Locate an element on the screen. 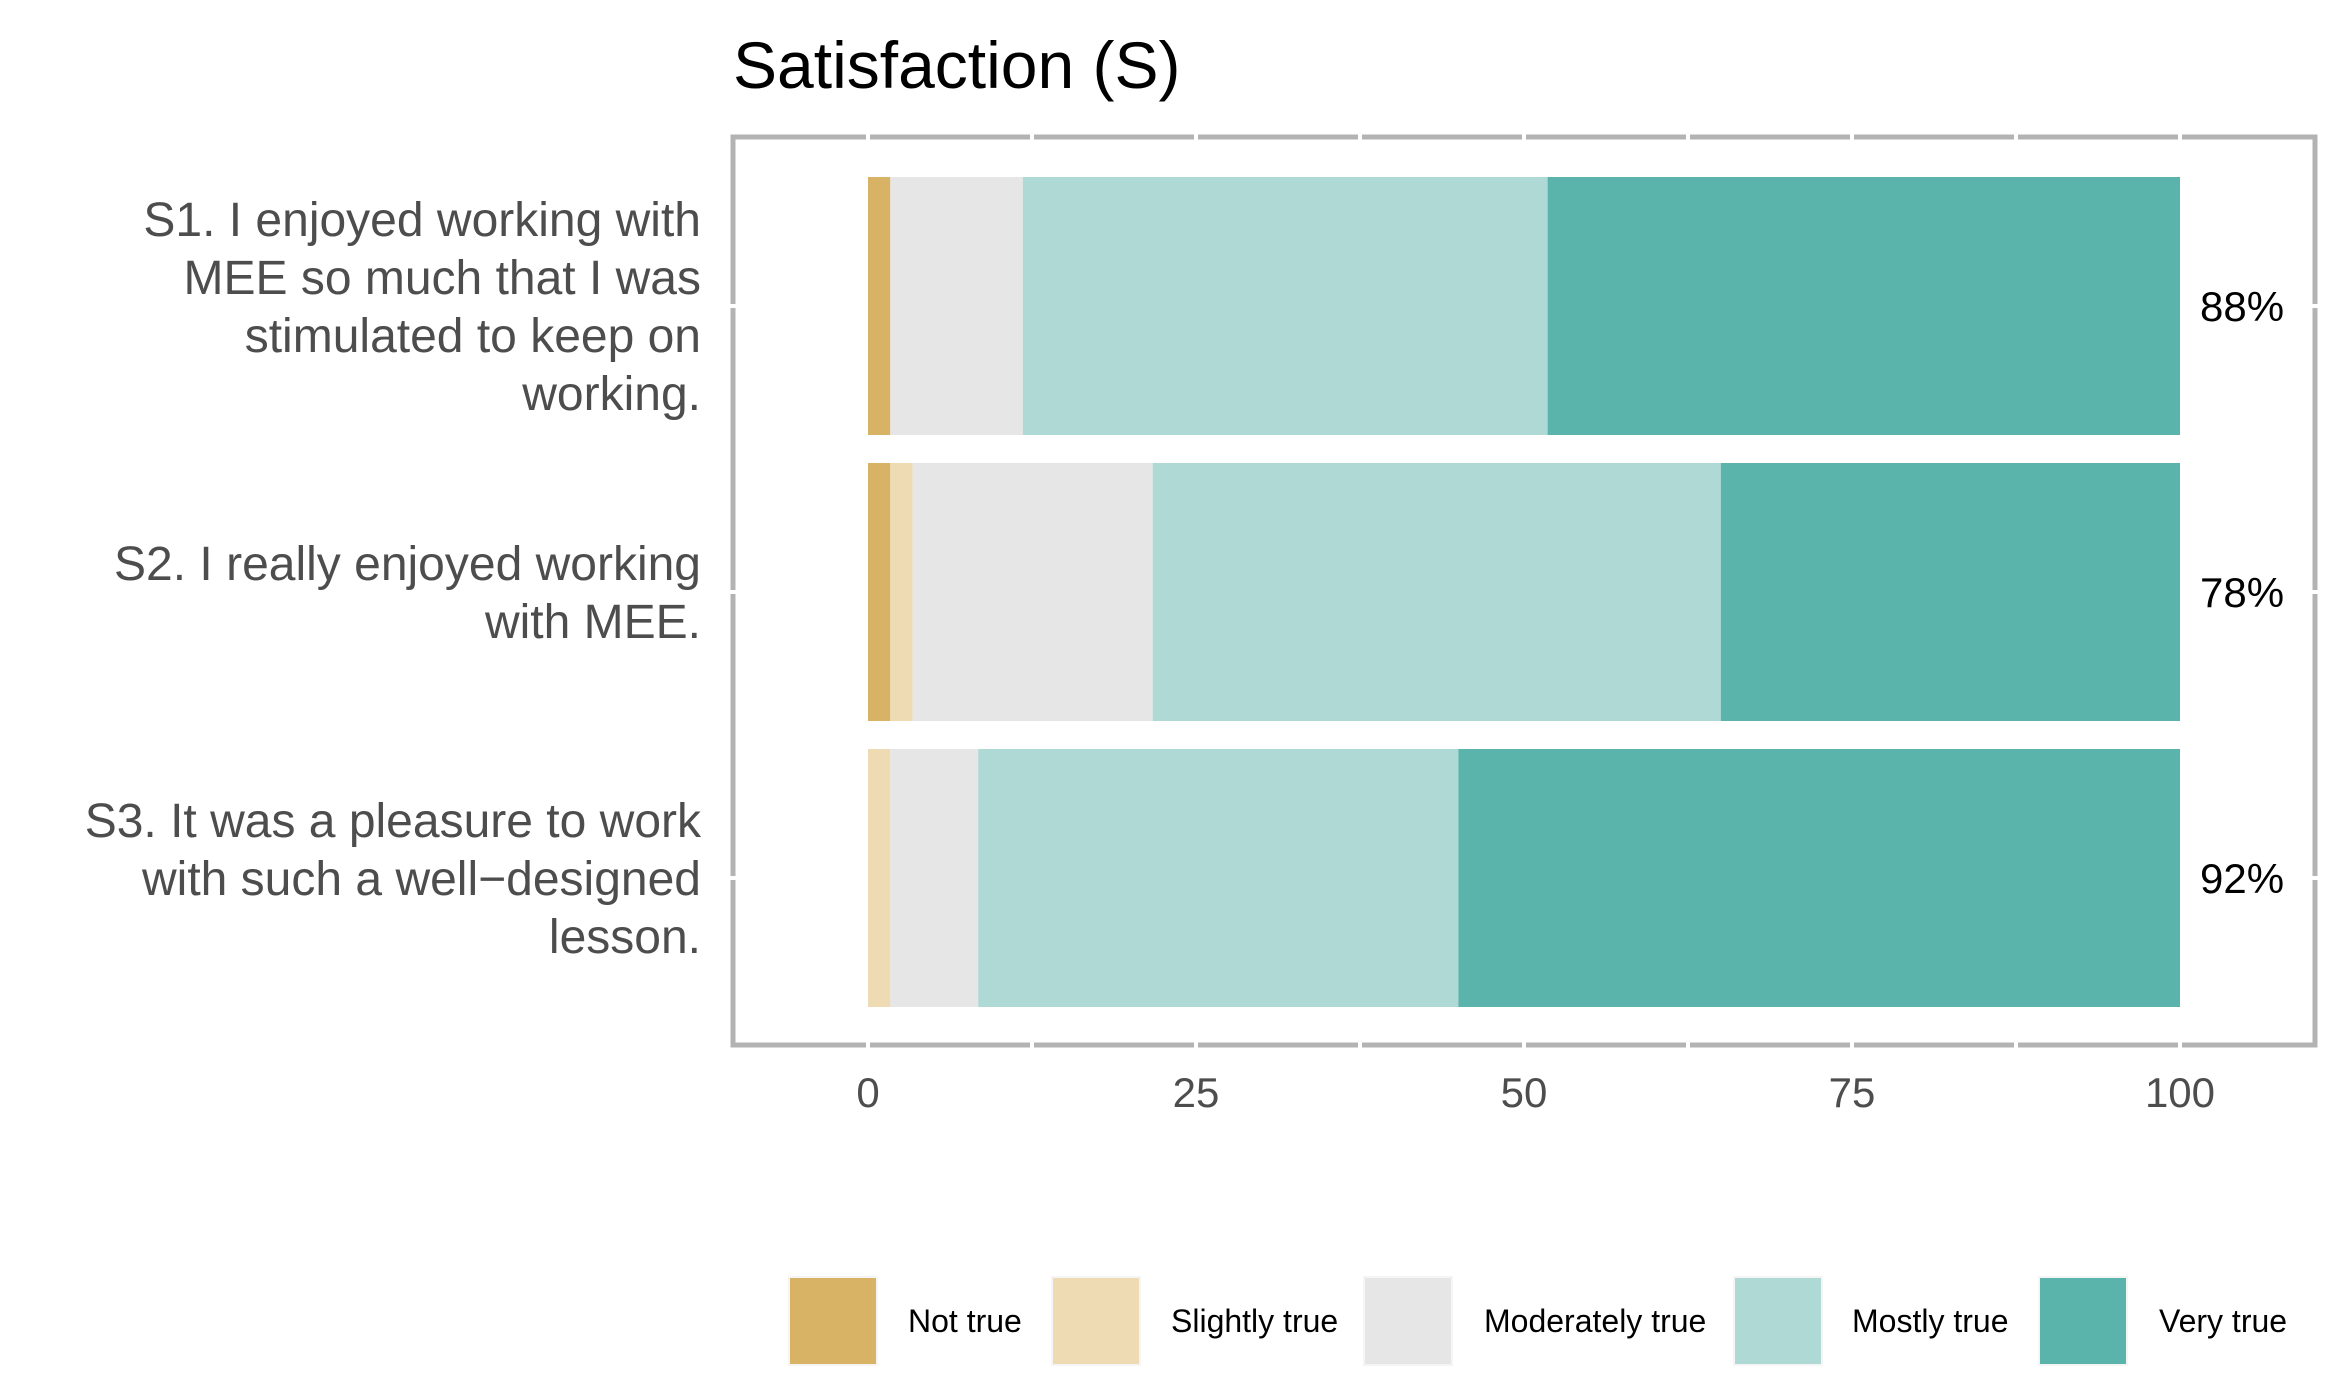 Image resolution: width=2325 pixels, height=1382 pixels. bar-s2-very-true is located at coordinates (1950, 592).